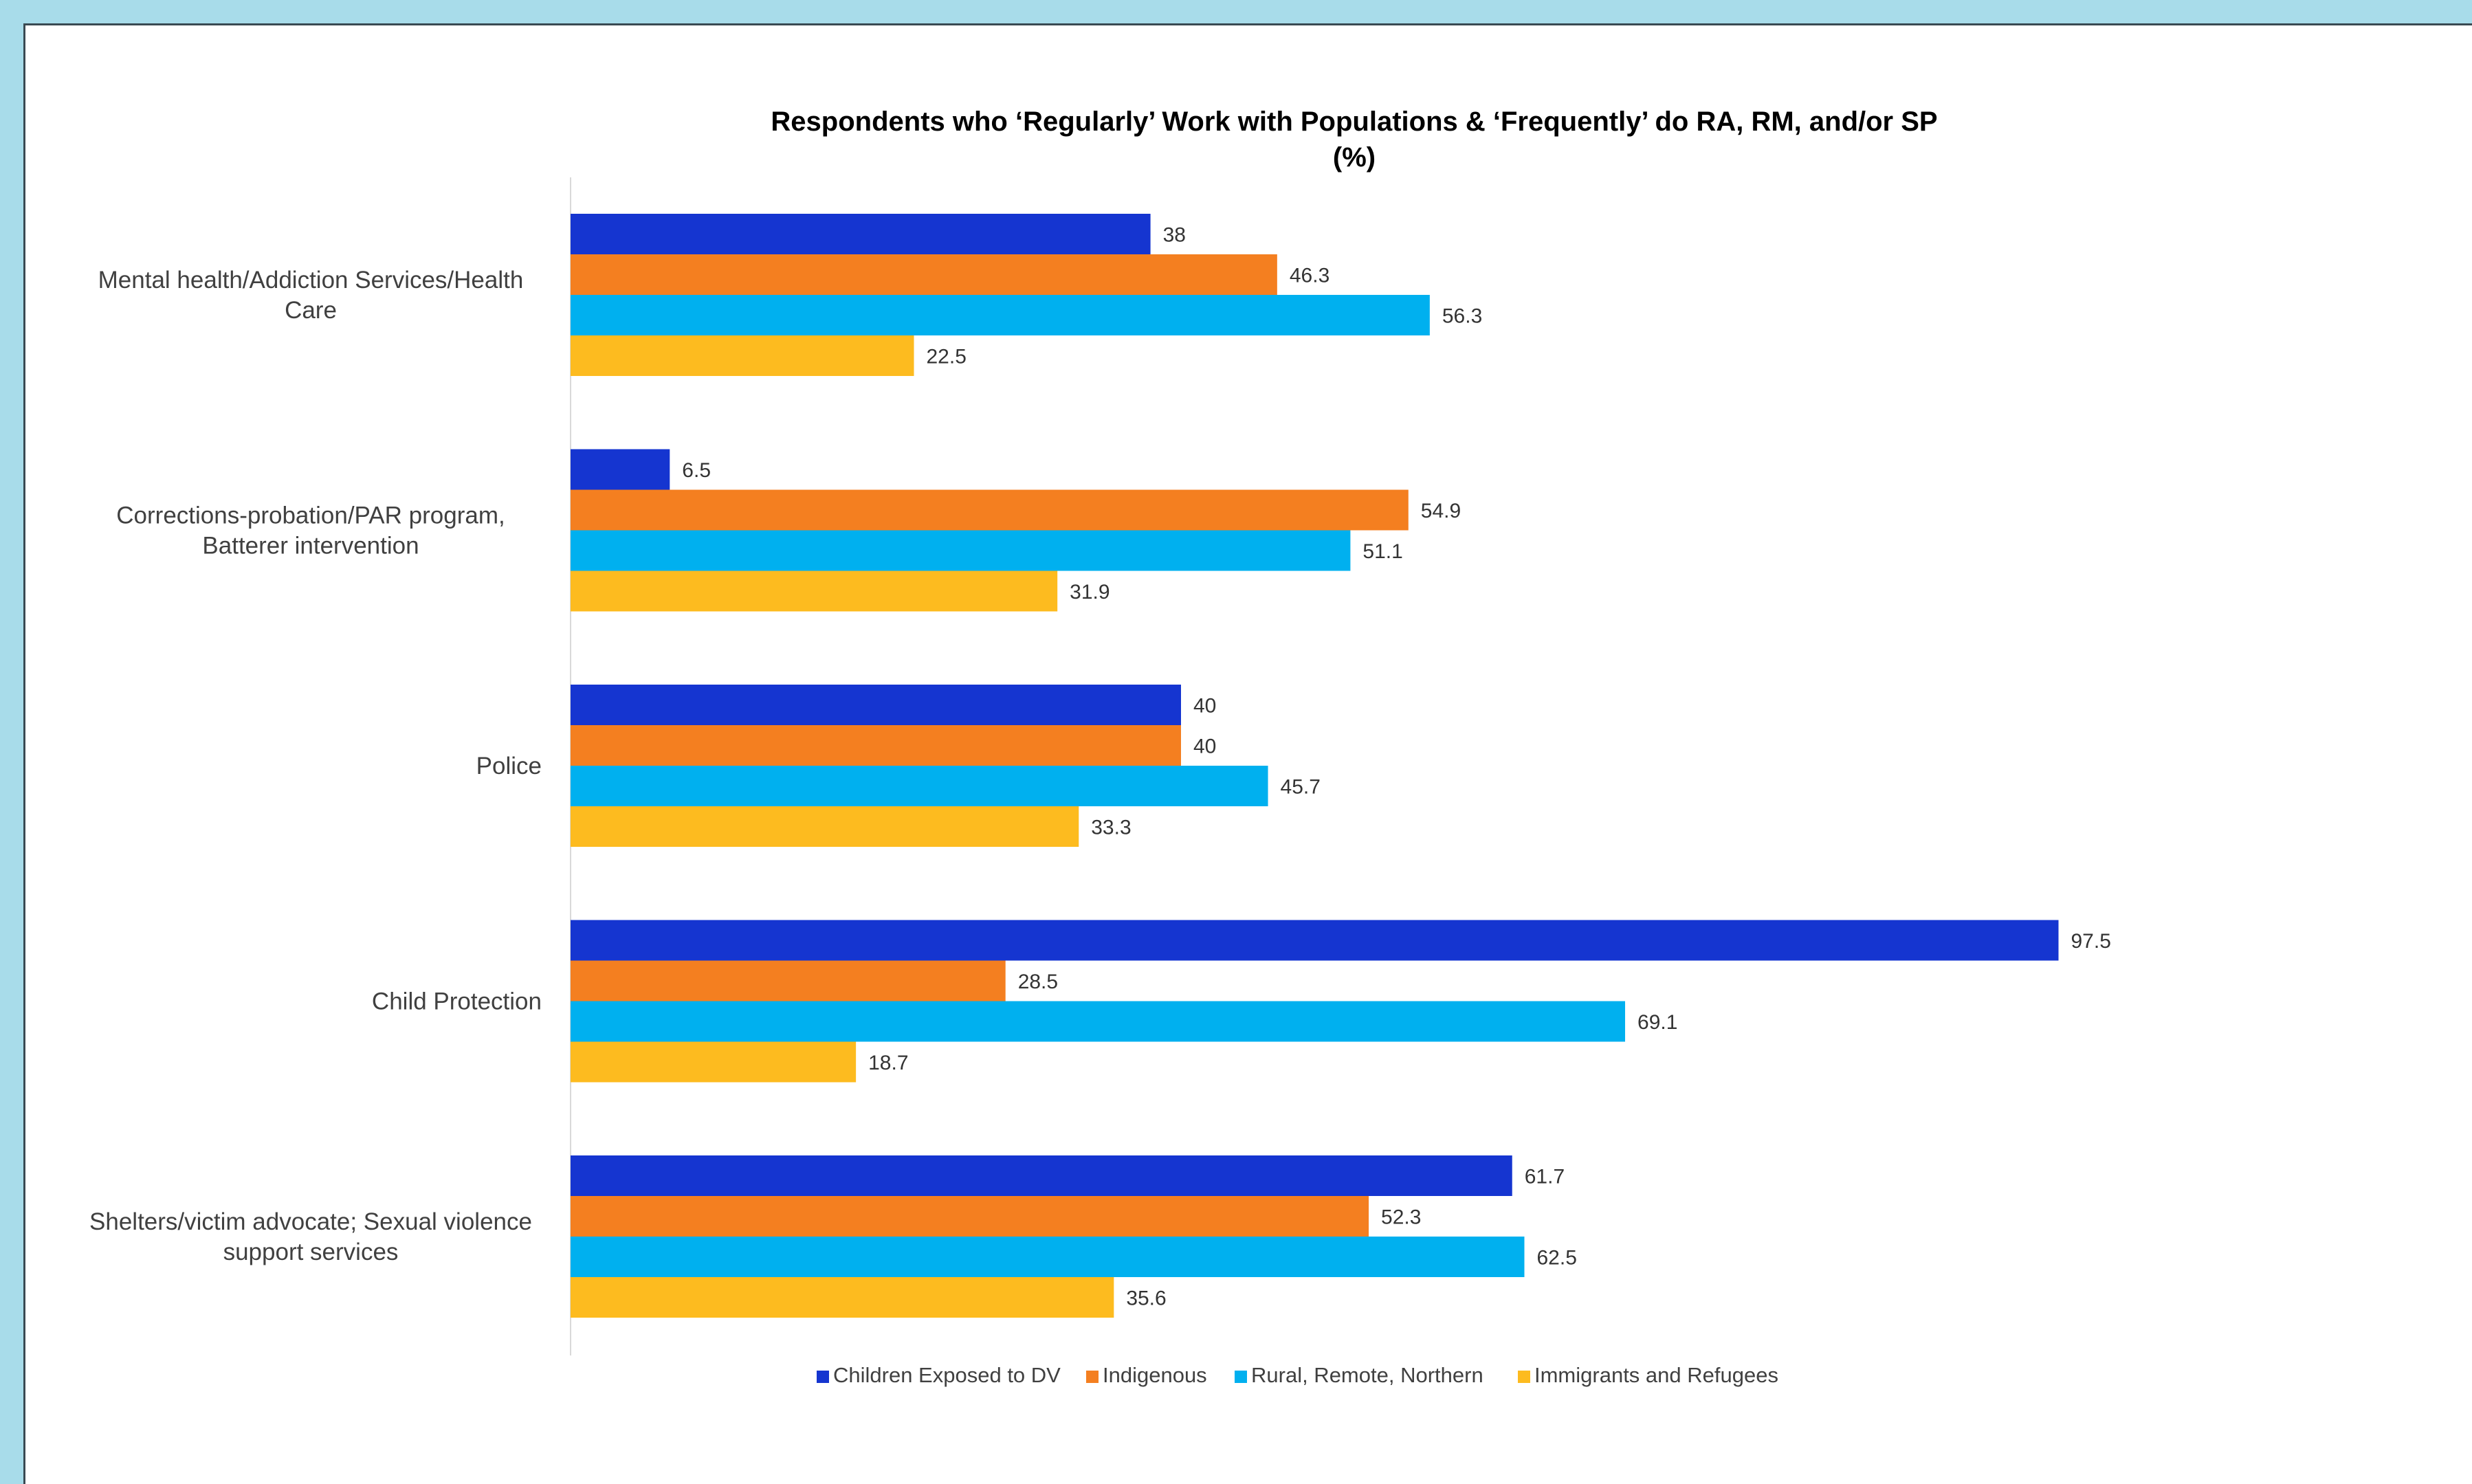 This screenshot has height=1484, width=2472. Describe the element at coordinates (1354, 157) in the screenshot. I see `chart-subtitle: (%)` at that location.